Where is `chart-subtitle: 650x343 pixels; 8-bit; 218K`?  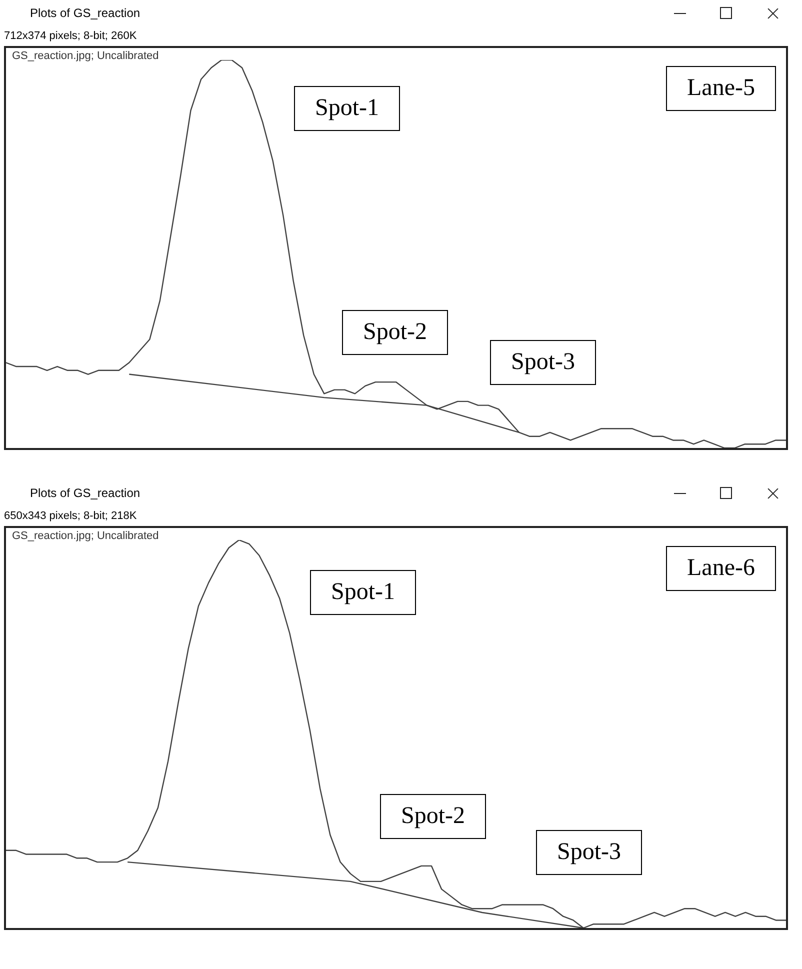
chart-subtitle: 650x343 pixels; 8-bit; 218K is located at coordinates (71, 517).